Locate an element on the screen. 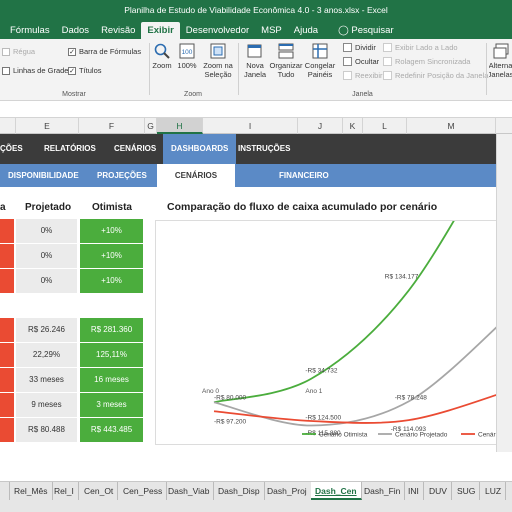 This screenshot has height=512, width=512. nav-dashboards: DASHBOARDS is located at coordinates (200, 149).